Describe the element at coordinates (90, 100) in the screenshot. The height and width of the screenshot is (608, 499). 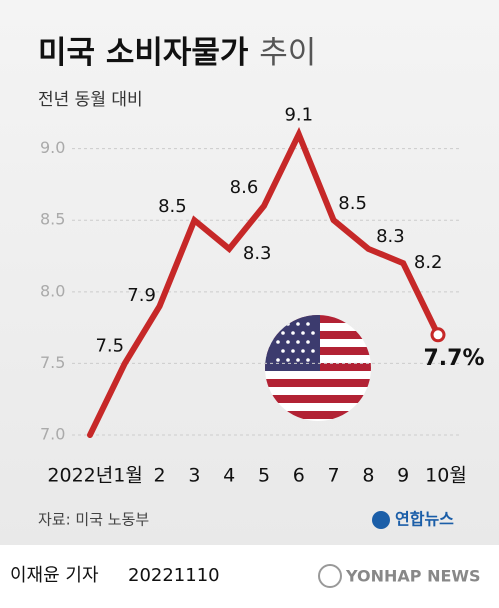
I see `subtitle: 전년 동월 대비` at that location.